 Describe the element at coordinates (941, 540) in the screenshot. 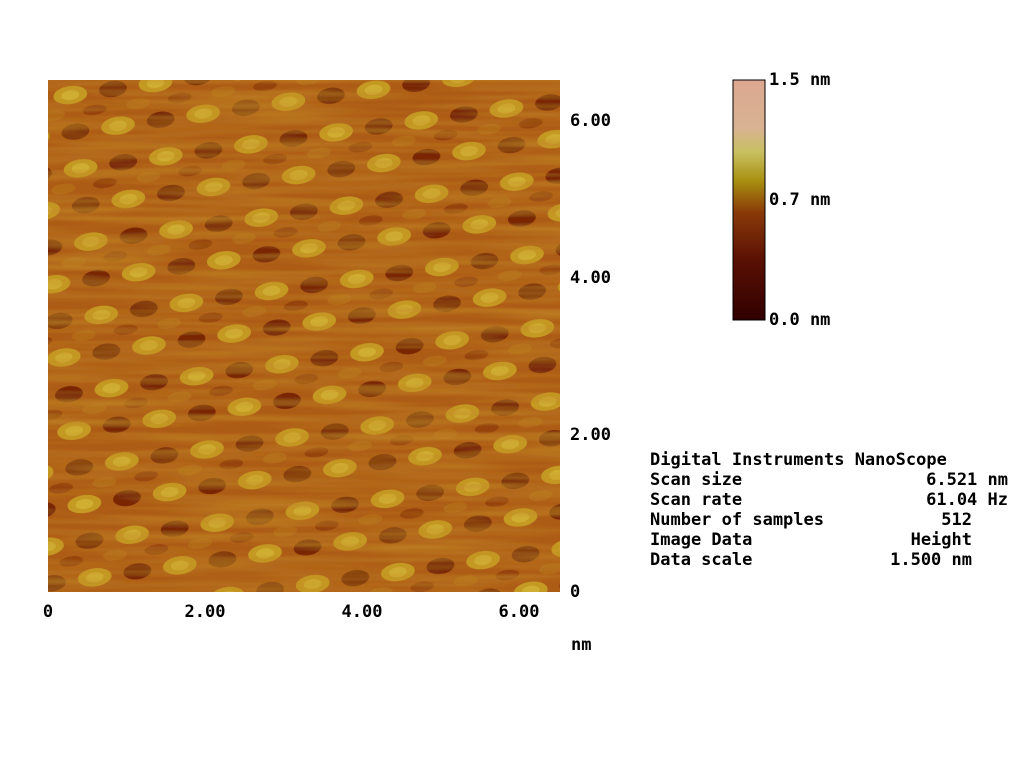

I see `info-value: Height` at that location.